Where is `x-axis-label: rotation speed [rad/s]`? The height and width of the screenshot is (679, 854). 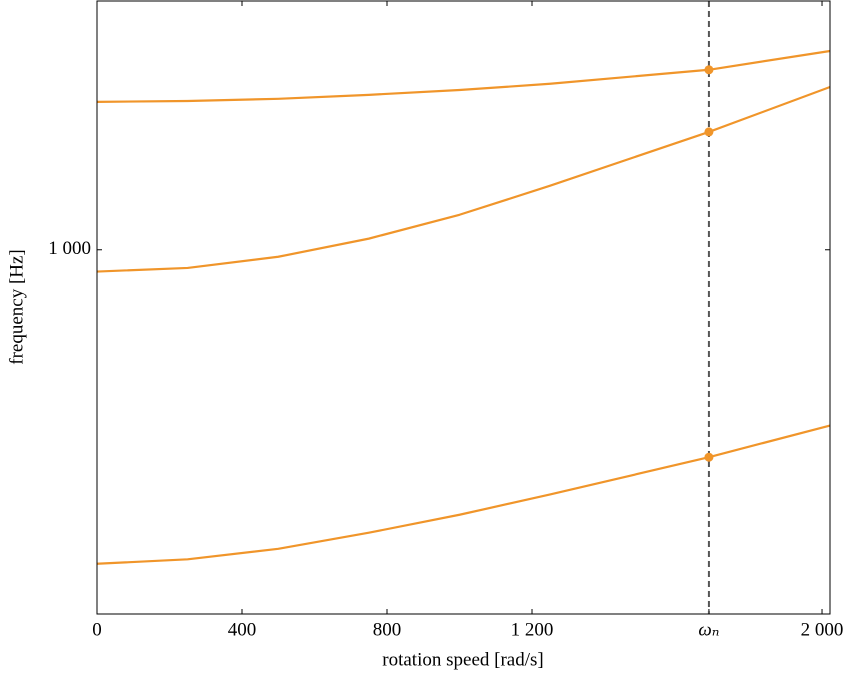
x-axis-label: rotation speed [rad/s] is located at coordinates (462, 659).